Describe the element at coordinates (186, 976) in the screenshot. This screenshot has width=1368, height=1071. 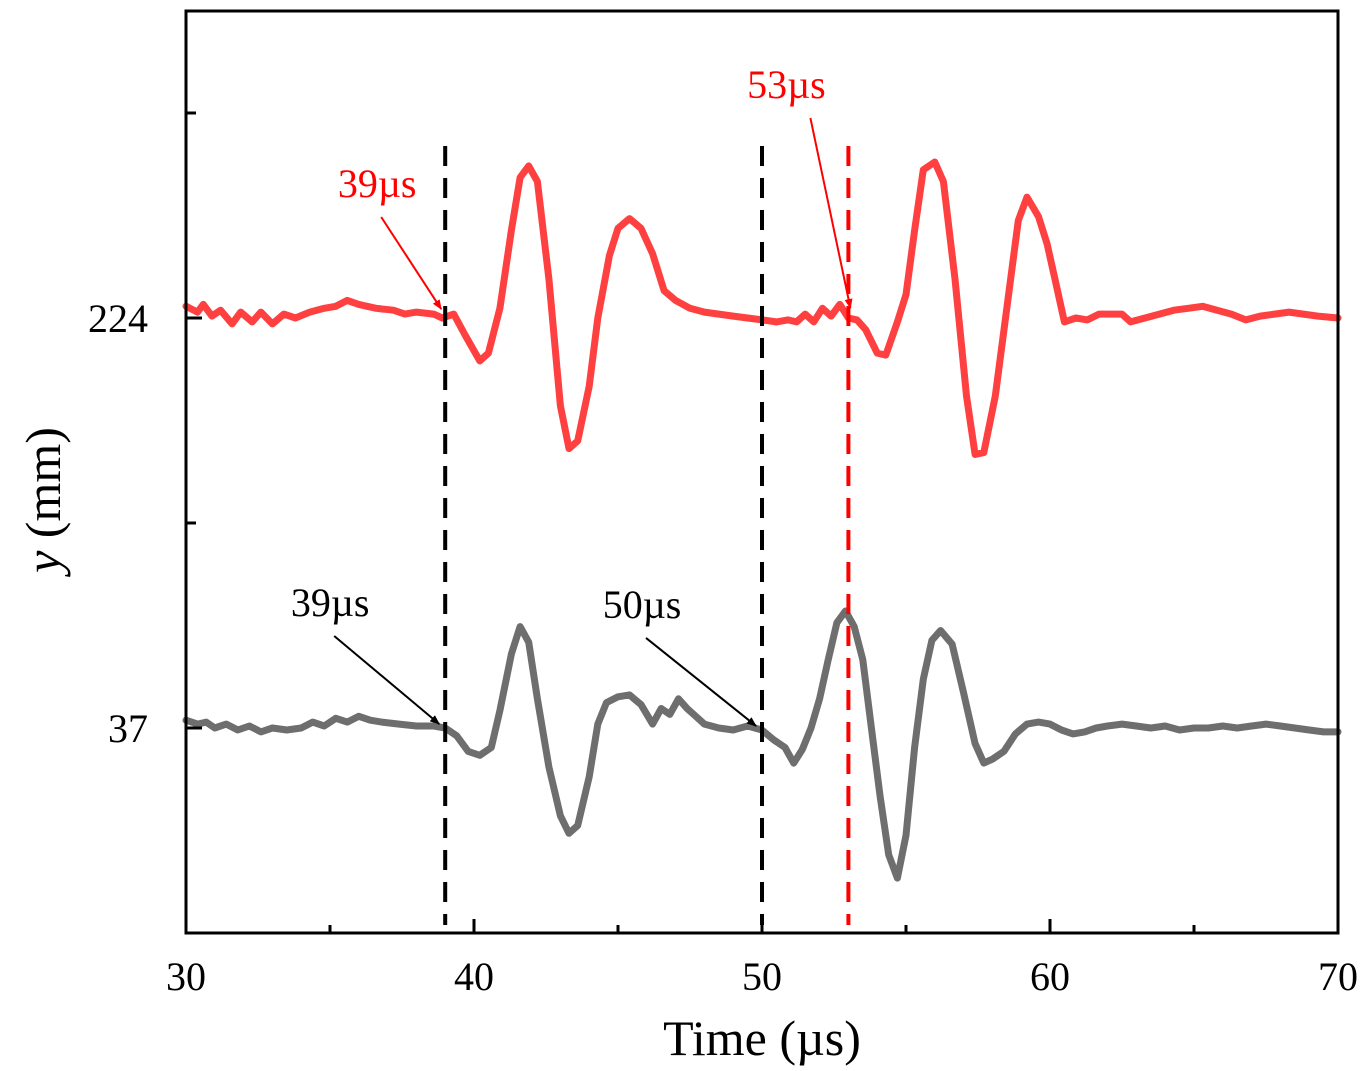
I see `x-tick-label: 30` at that location.